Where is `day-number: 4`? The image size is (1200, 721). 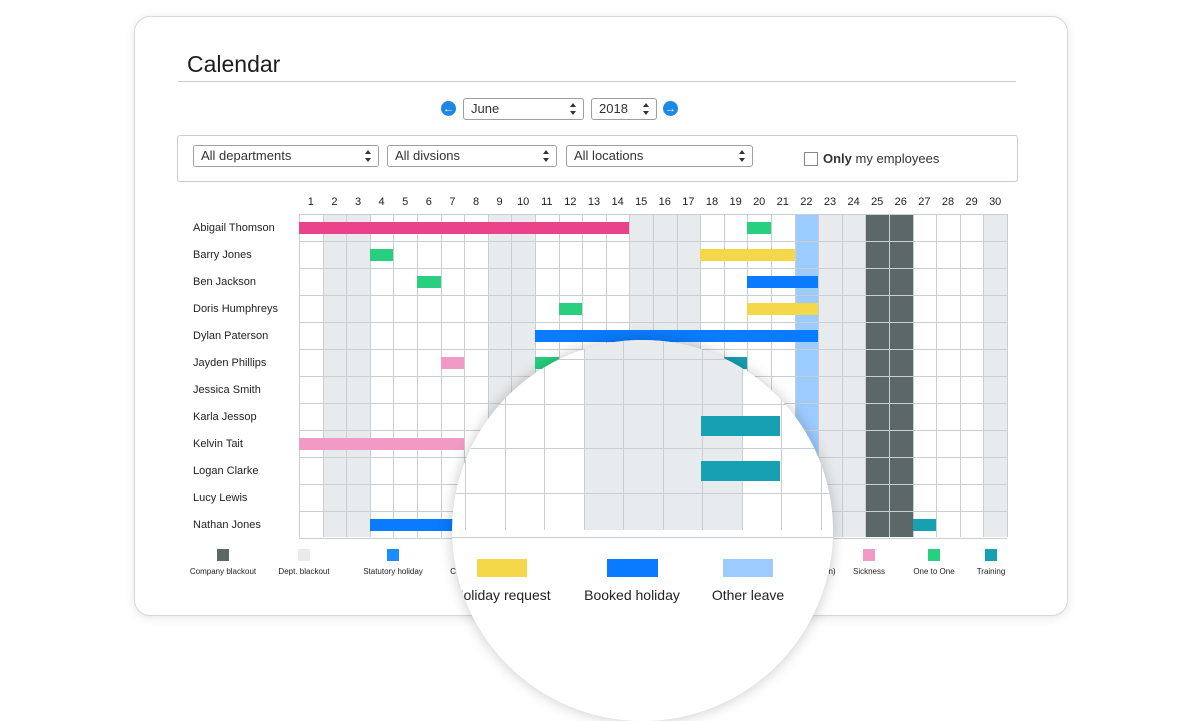 day-number: 4 is located at coordinates (381, 202).